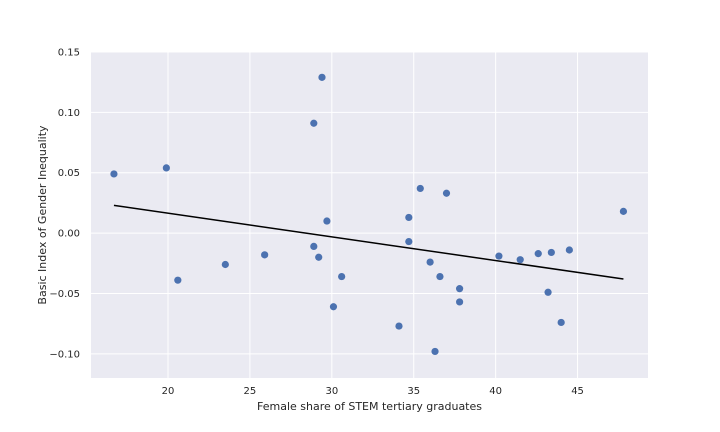 This screenshot has width=720, height=432. What do you see at coordinates (168, 391) in the screenshot?
I see `x-tick-label: 20` at bounding box center [168, 391].